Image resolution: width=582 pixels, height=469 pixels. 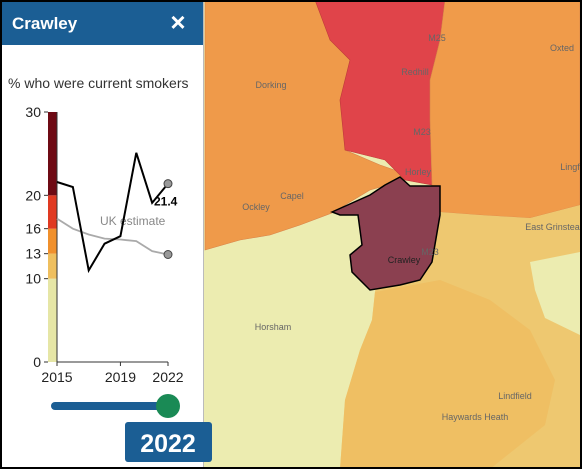 What do you see at coordinates (101, 22) in the screenshot?
I see `panel-header` at bounding box center [101, 22].